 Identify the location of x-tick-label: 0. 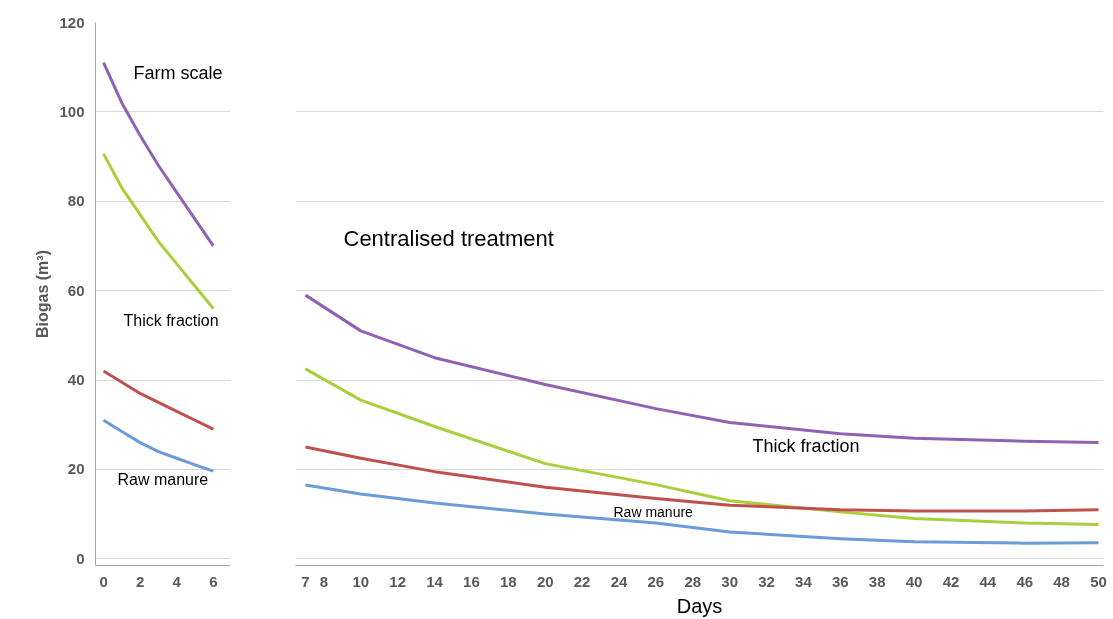
(103, 581).